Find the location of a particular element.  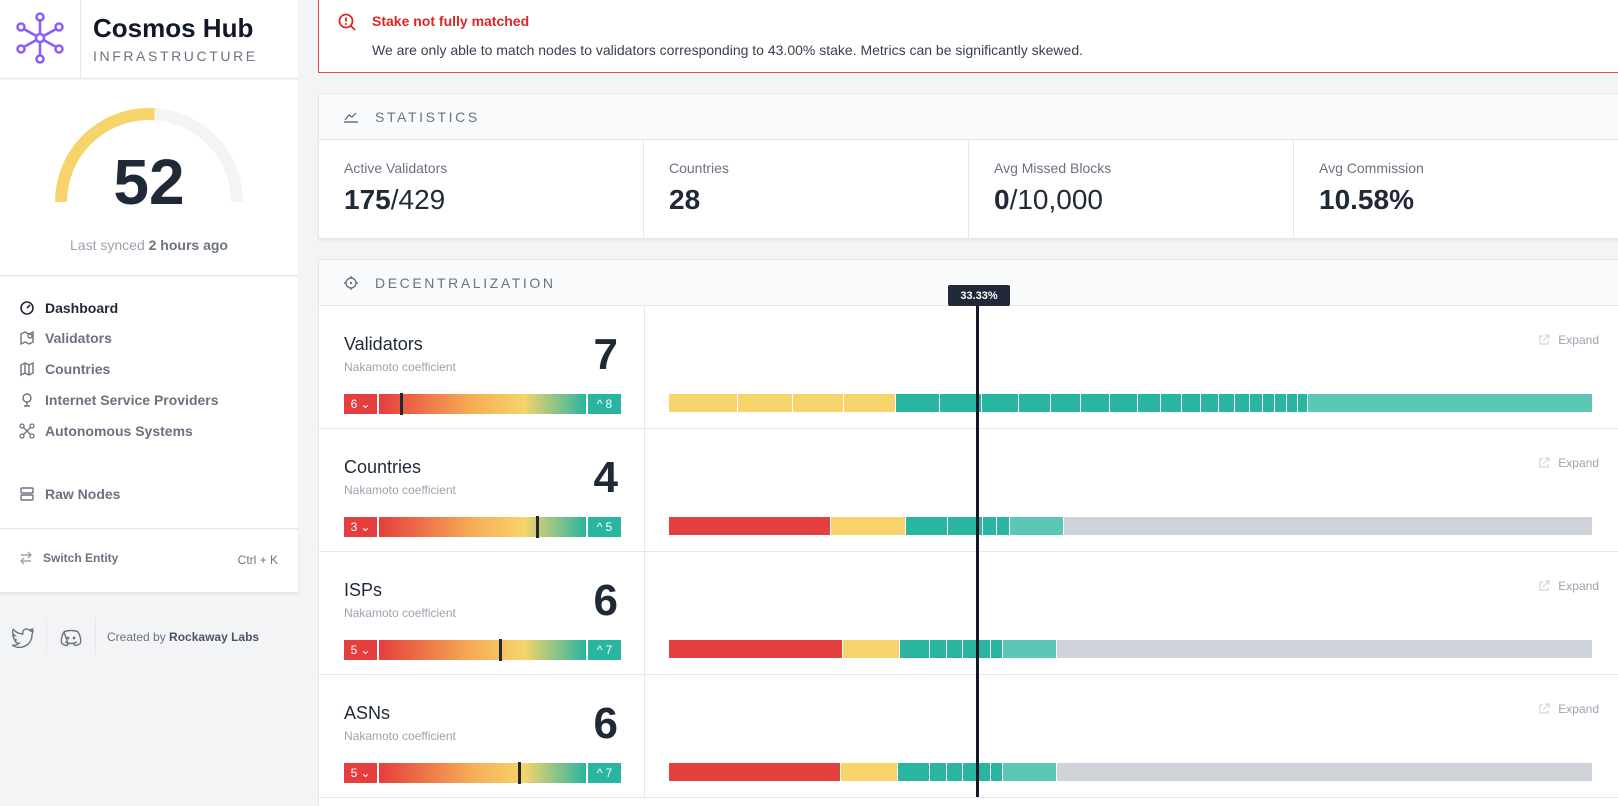

row-subtitle: Nakamoto coefficient is located at coordinates (400, 490).